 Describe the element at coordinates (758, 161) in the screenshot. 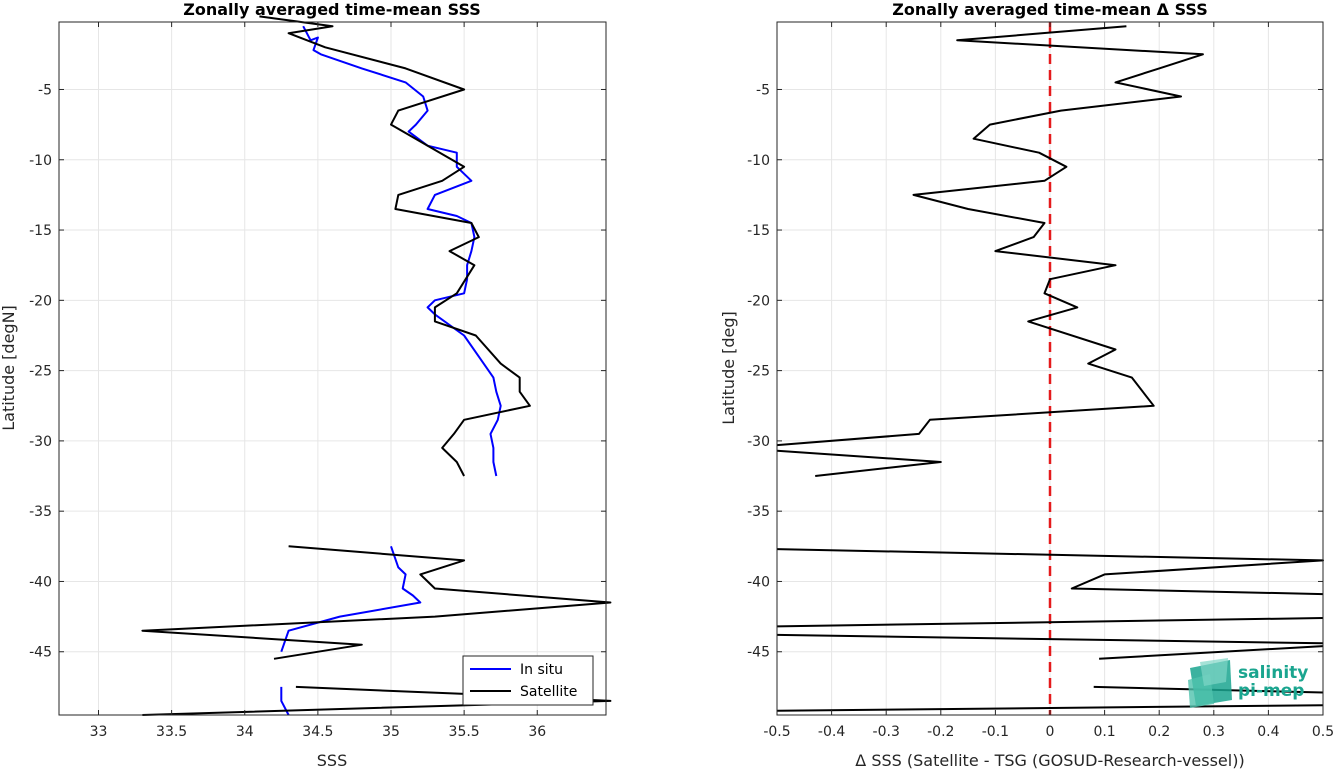

I see `right-y-tick-label: -10` at that location.